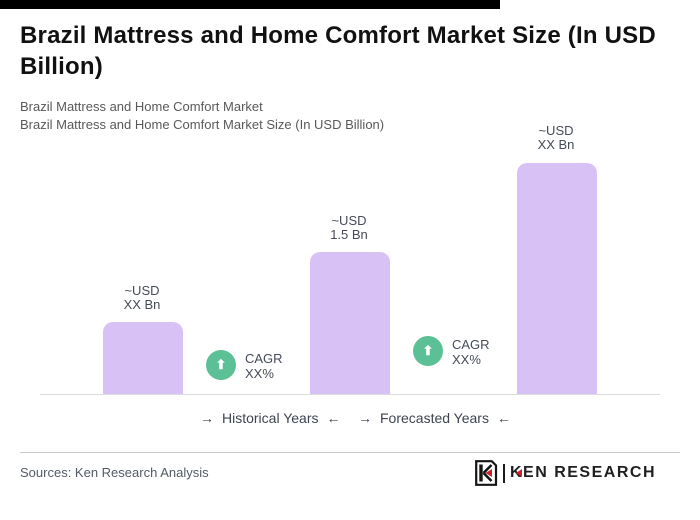  Describe the element at coordinates (114, 472) in the screenshot. I see `sources-text: Sources: Ken Research Analysis` at that location.